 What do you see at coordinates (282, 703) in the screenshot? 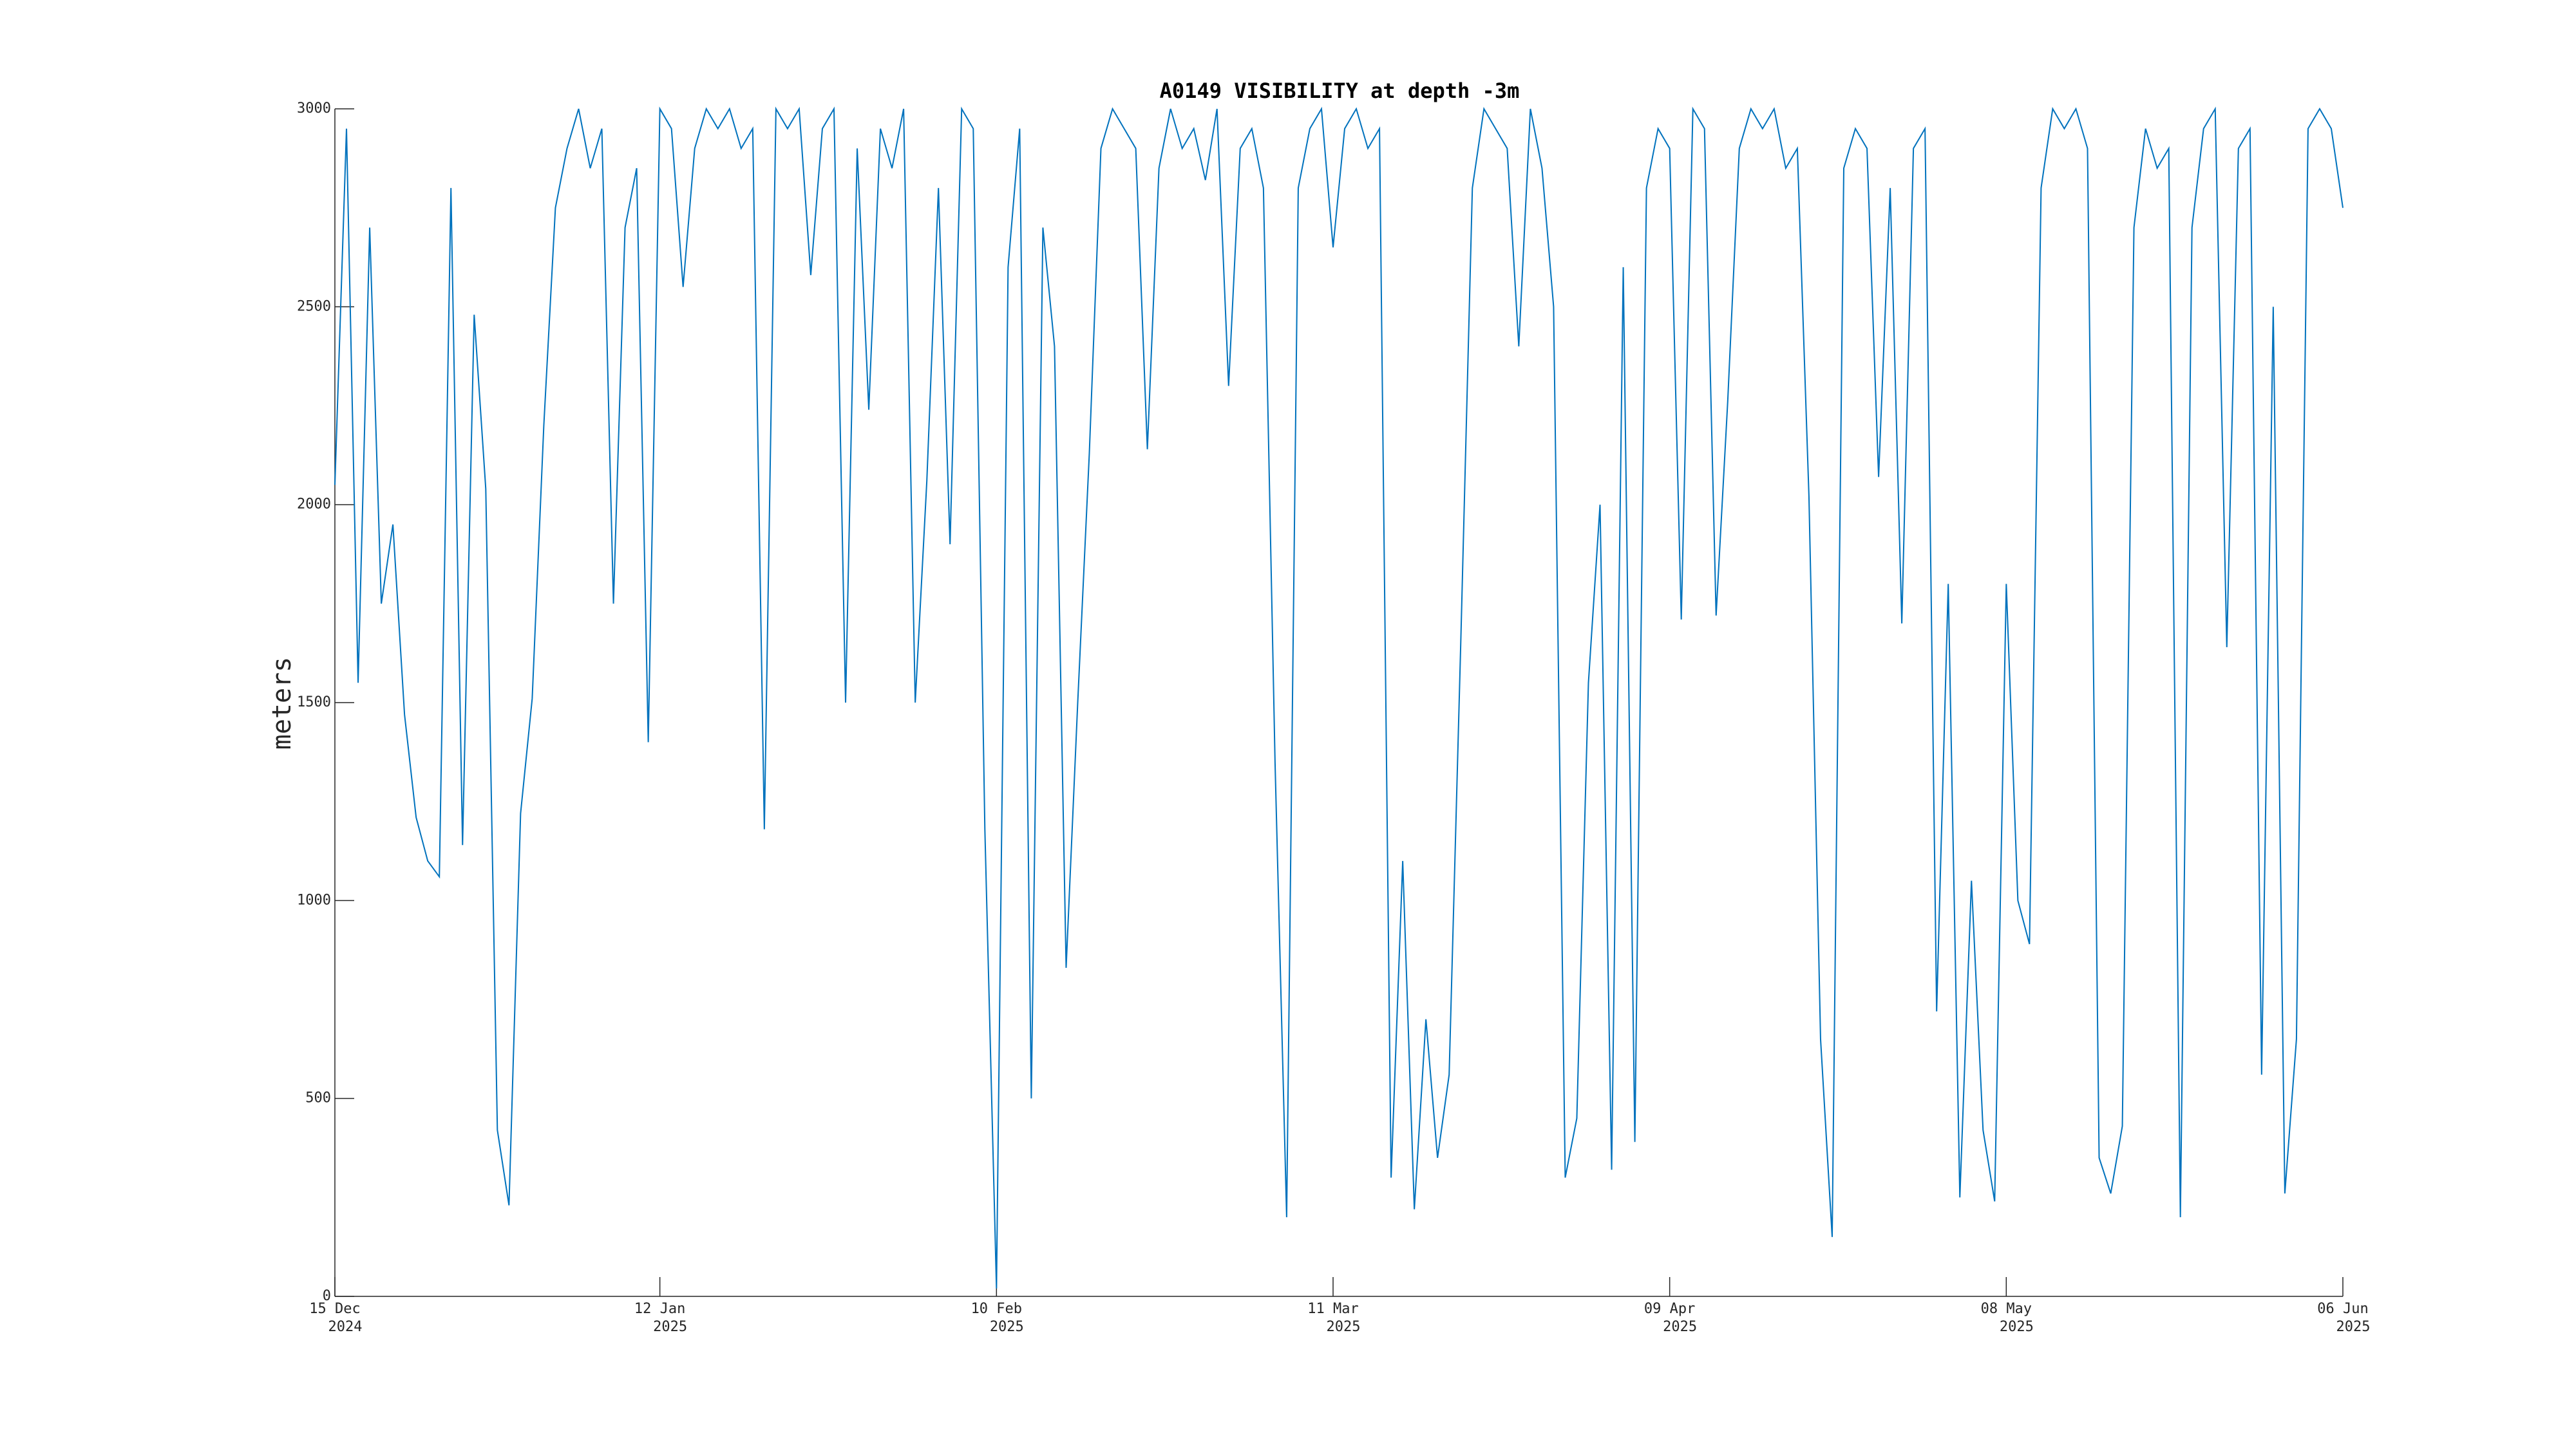
I see `y-axis-label: meters` at bounding box center [282, 703].